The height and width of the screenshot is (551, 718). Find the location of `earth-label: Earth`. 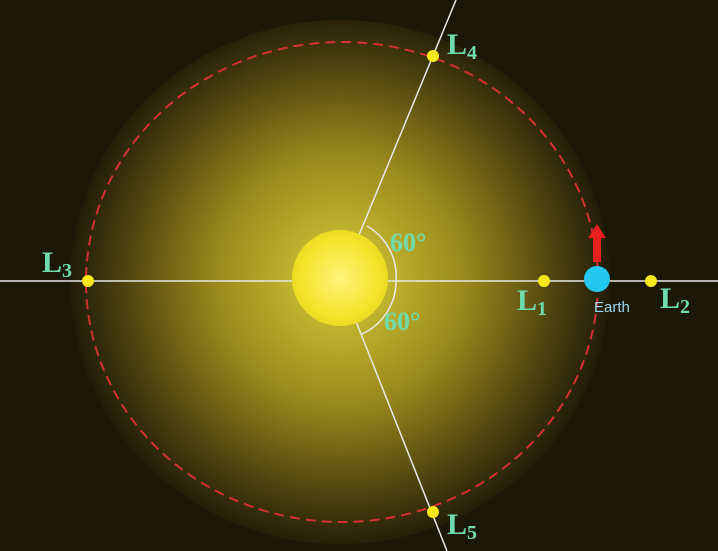

earth-label: Earth is located at coordinates (612, 307).